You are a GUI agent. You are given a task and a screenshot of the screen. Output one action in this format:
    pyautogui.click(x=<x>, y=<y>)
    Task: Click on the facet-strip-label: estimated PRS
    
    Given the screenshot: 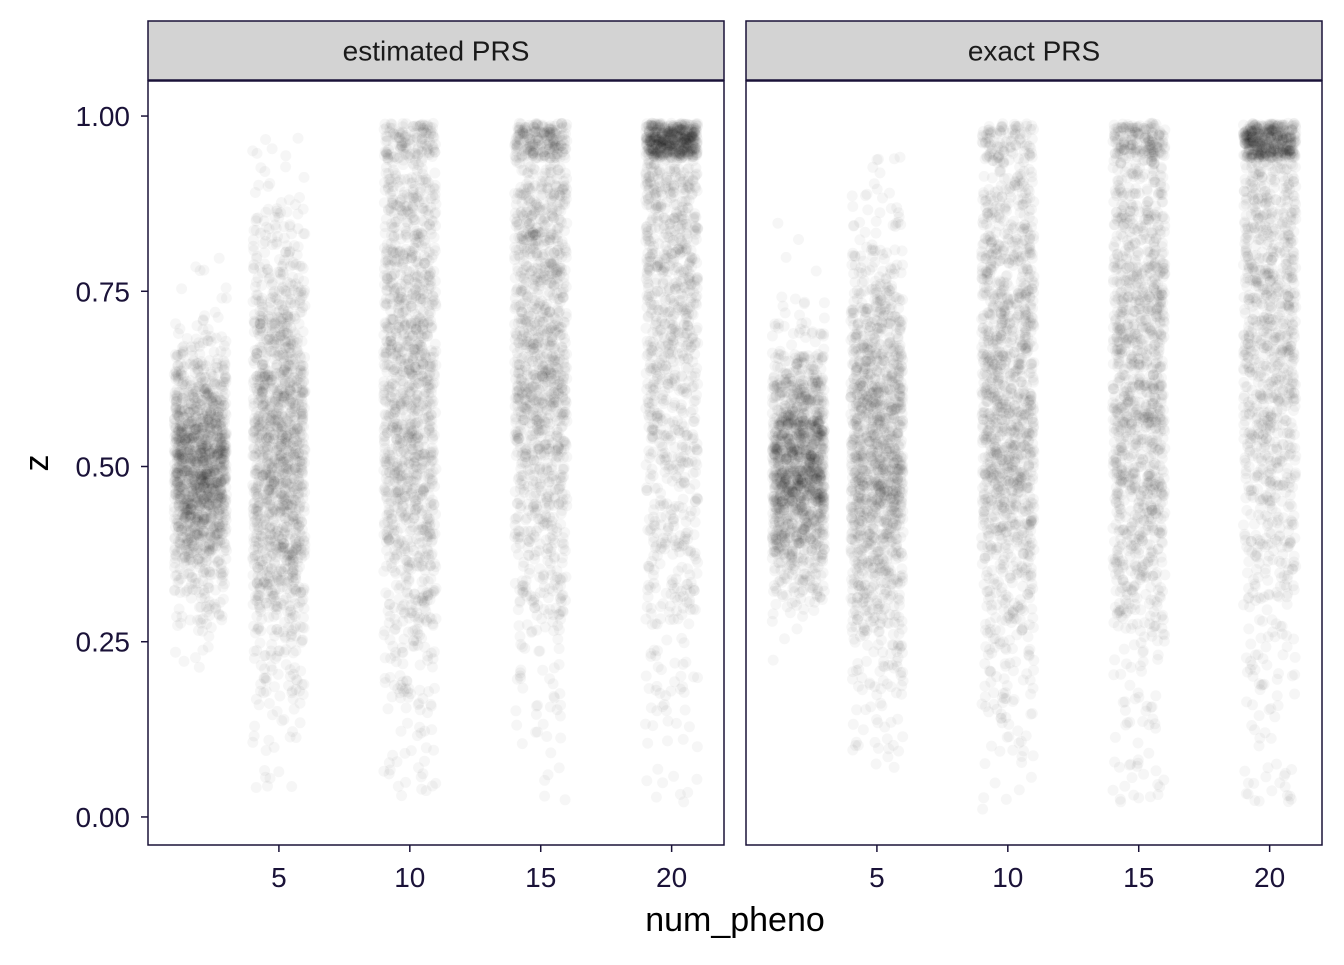 What is the action you would take?
    pyautogui.click(x=436, y=51)
    